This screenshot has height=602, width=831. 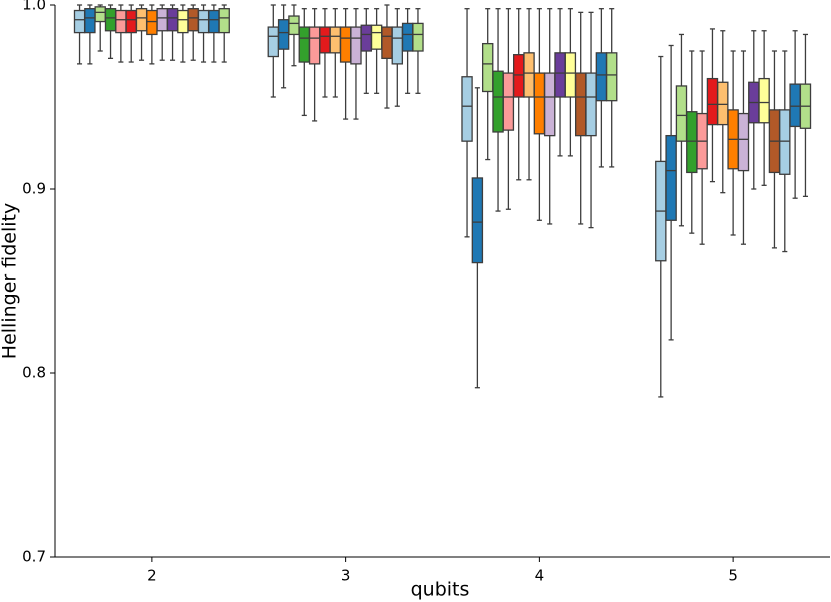 What do you see at coordinates (540, 576) in the screenshot?
I see `x-tick-label: 4` at bounding box center [540, 576].